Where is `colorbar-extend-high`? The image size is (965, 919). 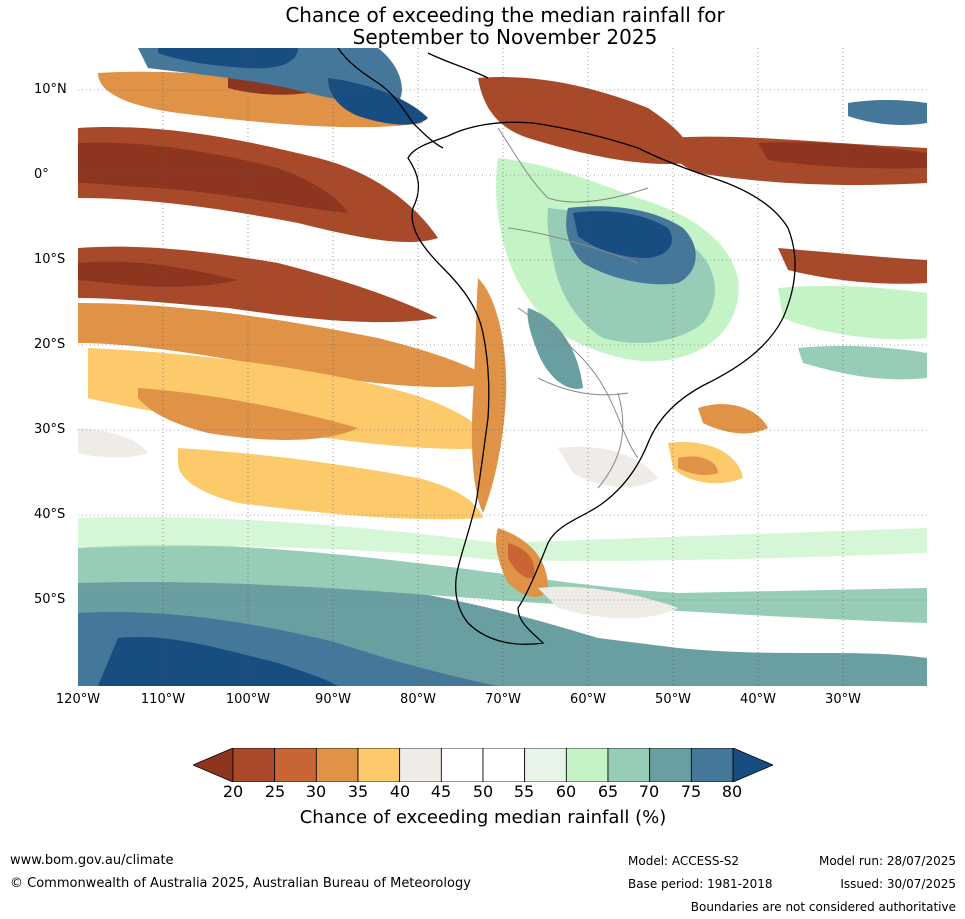 colorbar-extend-high is located at coordinates (753, 765).